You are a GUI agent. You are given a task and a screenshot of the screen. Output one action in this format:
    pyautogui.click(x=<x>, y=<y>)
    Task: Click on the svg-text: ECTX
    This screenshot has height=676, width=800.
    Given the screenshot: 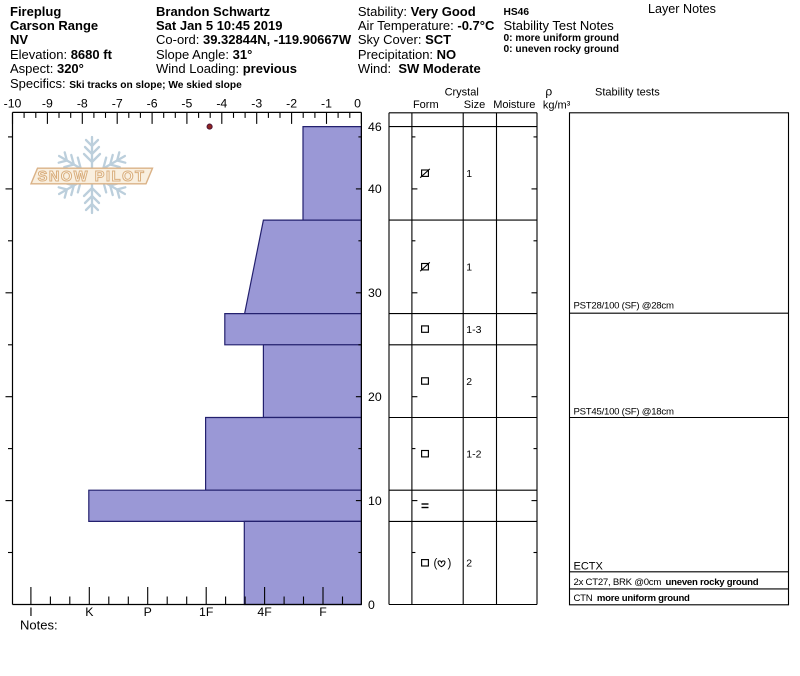 What is the action you would take?
    pyautogui.click(x=589, y=566)
    